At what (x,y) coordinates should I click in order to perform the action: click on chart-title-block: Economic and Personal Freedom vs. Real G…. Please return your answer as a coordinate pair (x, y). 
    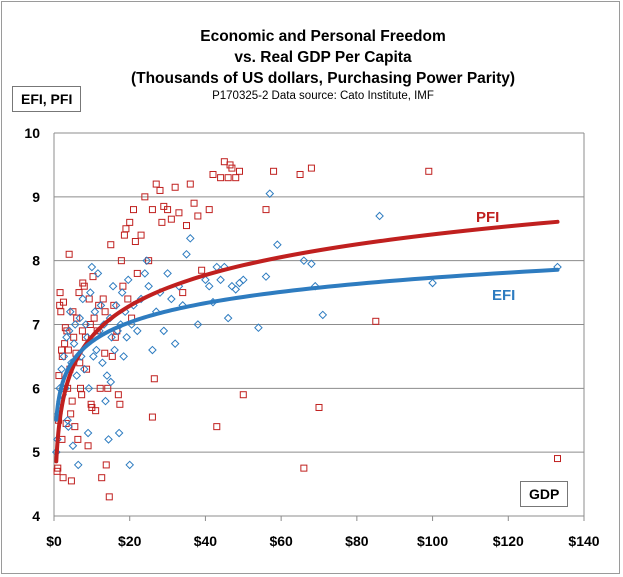
    Looking at the image, I should click on (323, 65).